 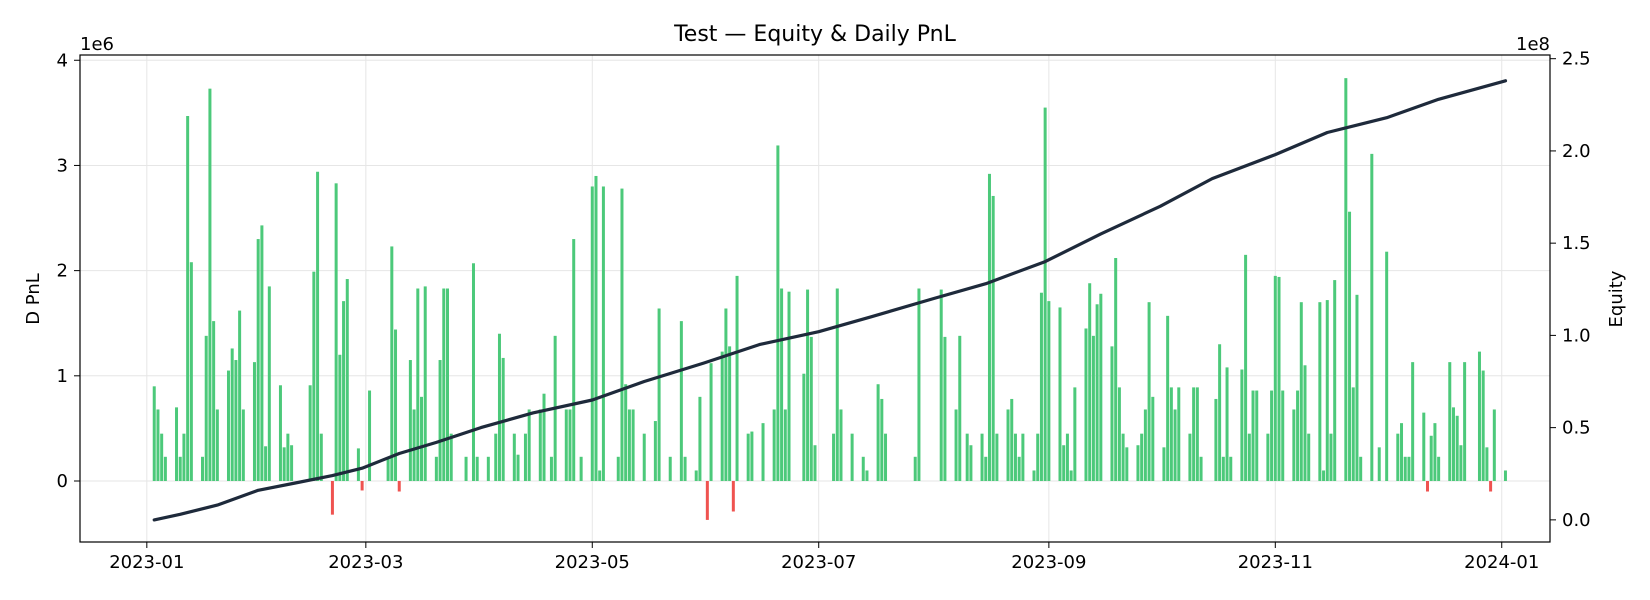 I want to click on y-tick-label: 4, so click(x=62, y=60).